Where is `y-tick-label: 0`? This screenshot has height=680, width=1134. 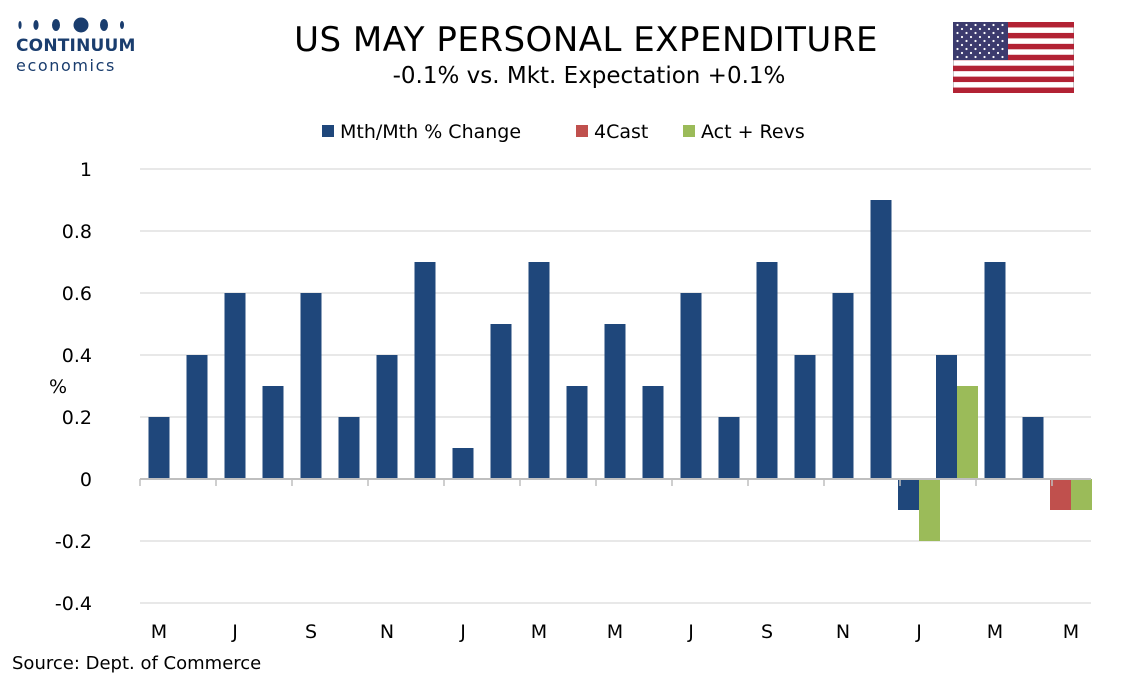 y-tick-label: 0 is located at coordinates (86, 480).